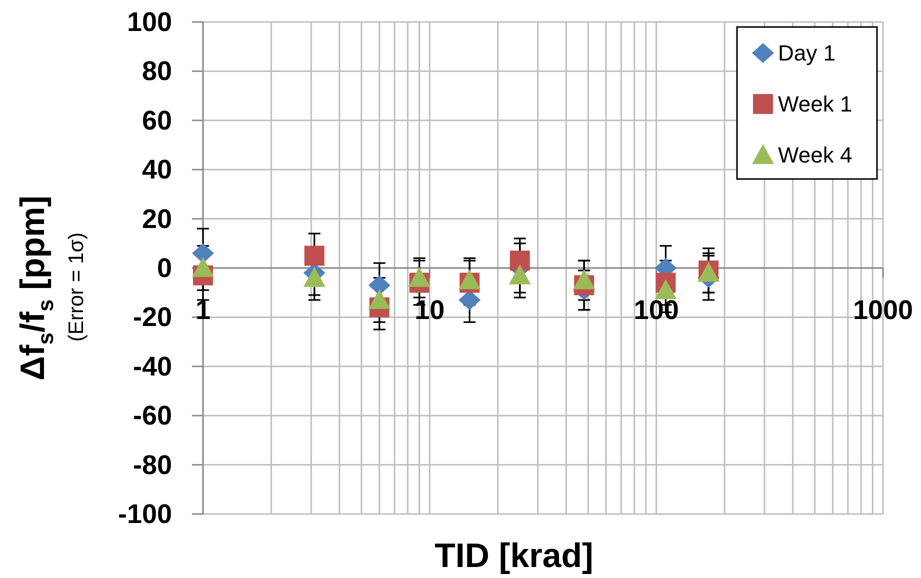 The width and height of the screenshot is (921, 578). I want to click on legend-label: Day 1, so click(807, 53).